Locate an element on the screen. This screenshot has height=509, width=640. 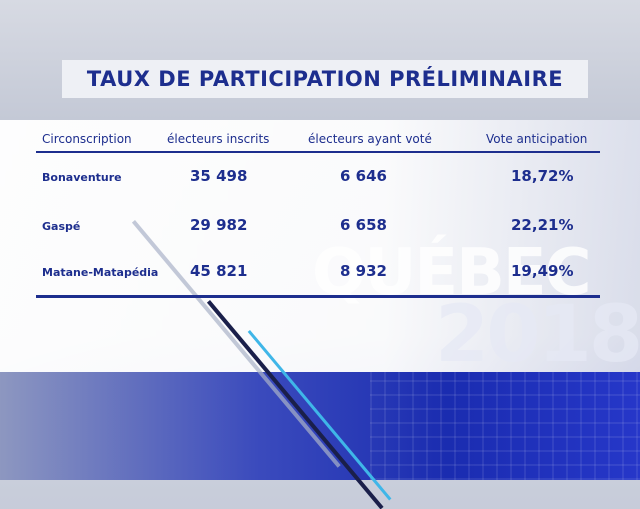
table-cell-votes: 6 646 is located at coordinates (363, 176).